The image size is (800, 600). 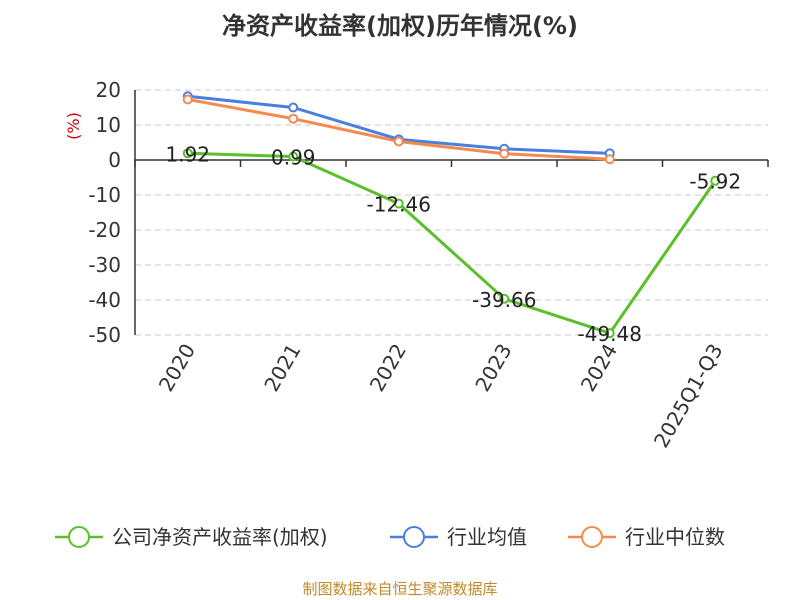 I want to click on x-tick-label: 2021, so click(x=282, y=368).